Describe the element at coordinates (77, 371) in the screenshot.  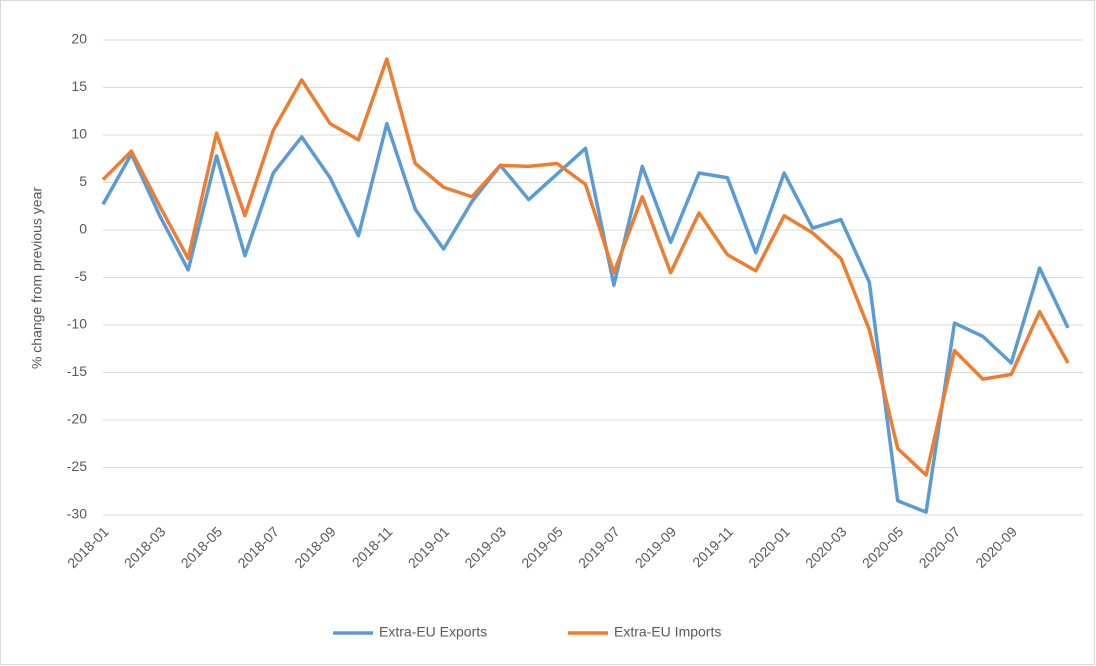
I see `y-tick-label: -15` at that location.